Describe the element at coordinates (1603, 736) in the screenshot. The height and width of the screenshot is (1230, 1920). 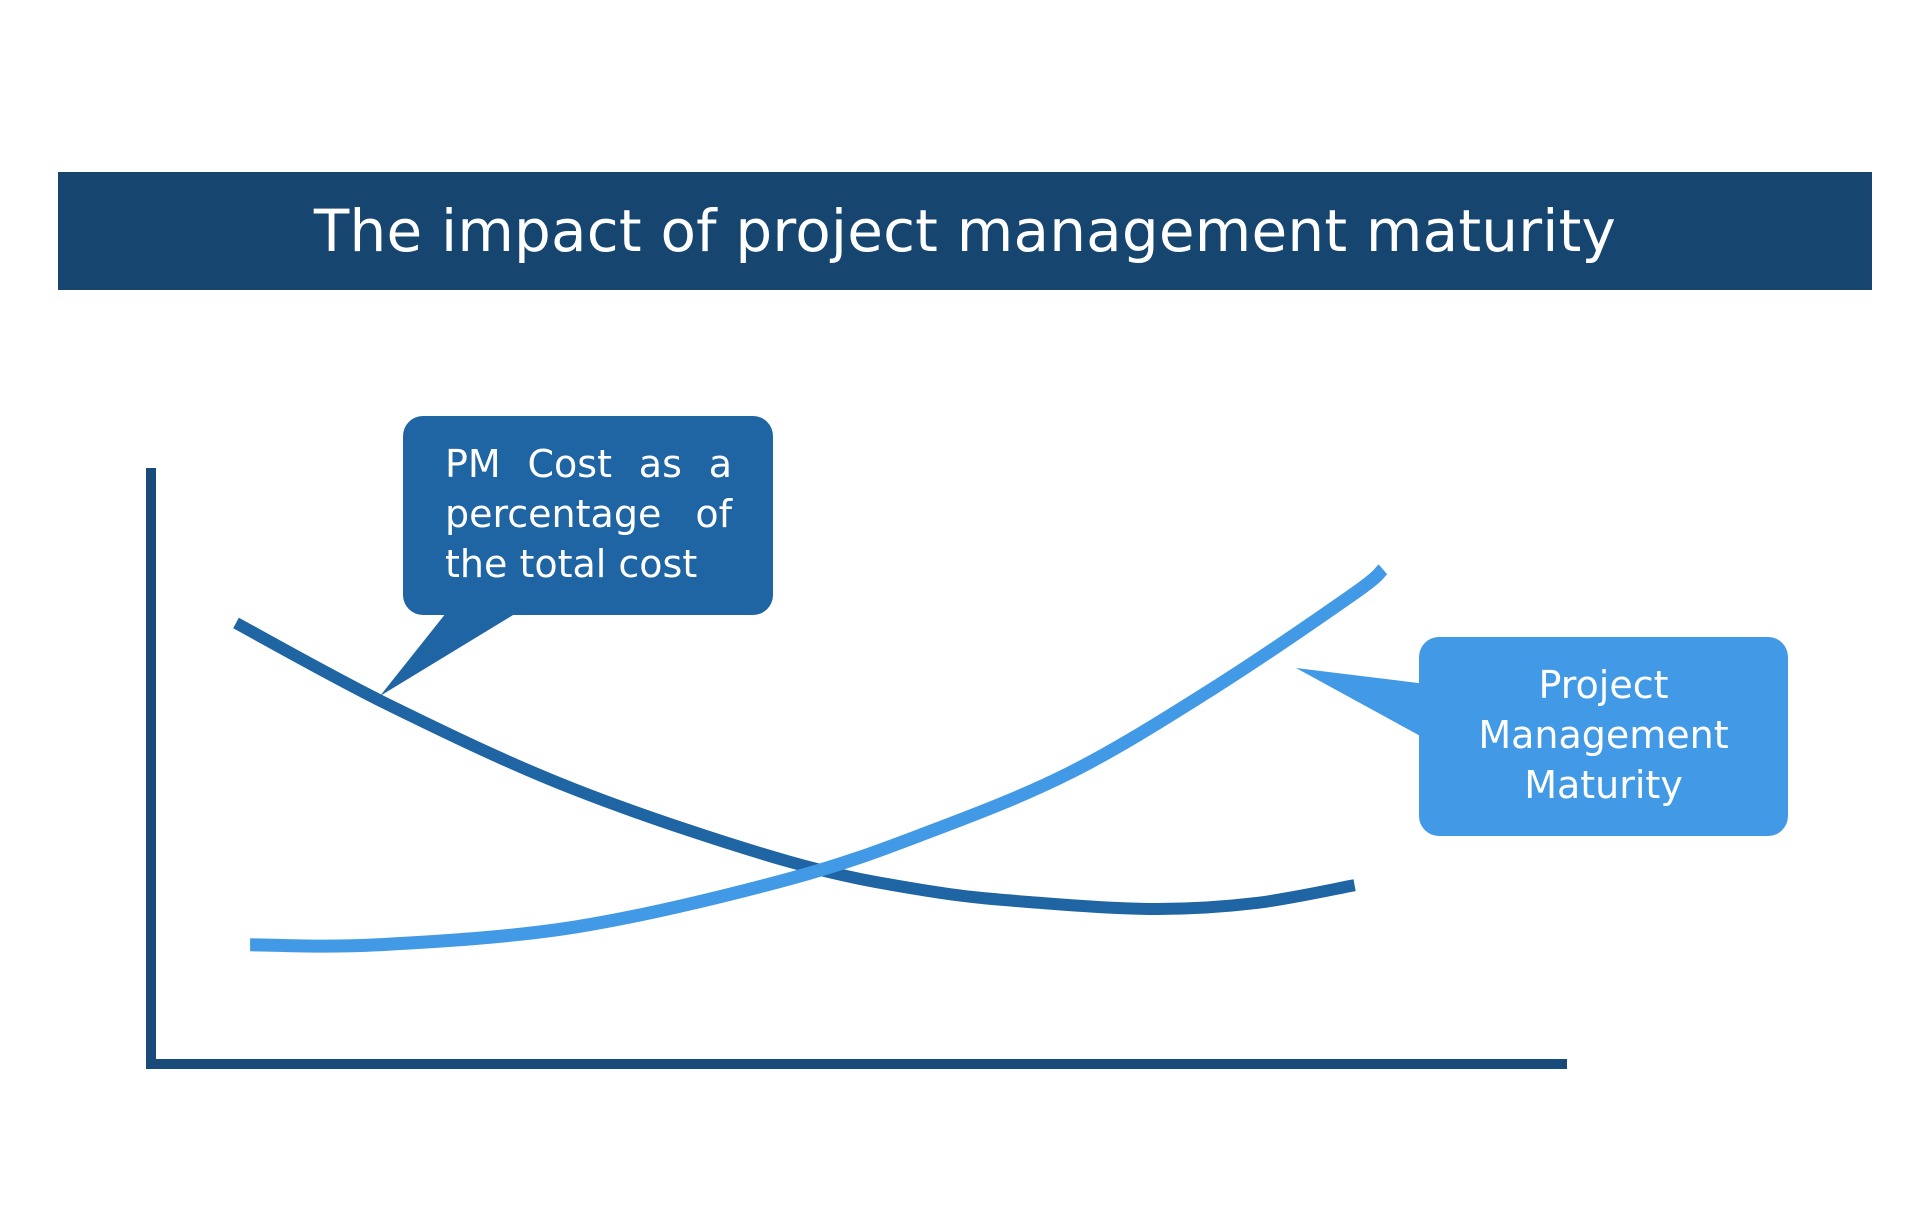
I see `callout-pm-maturity: Project Management Maturity` at that location.